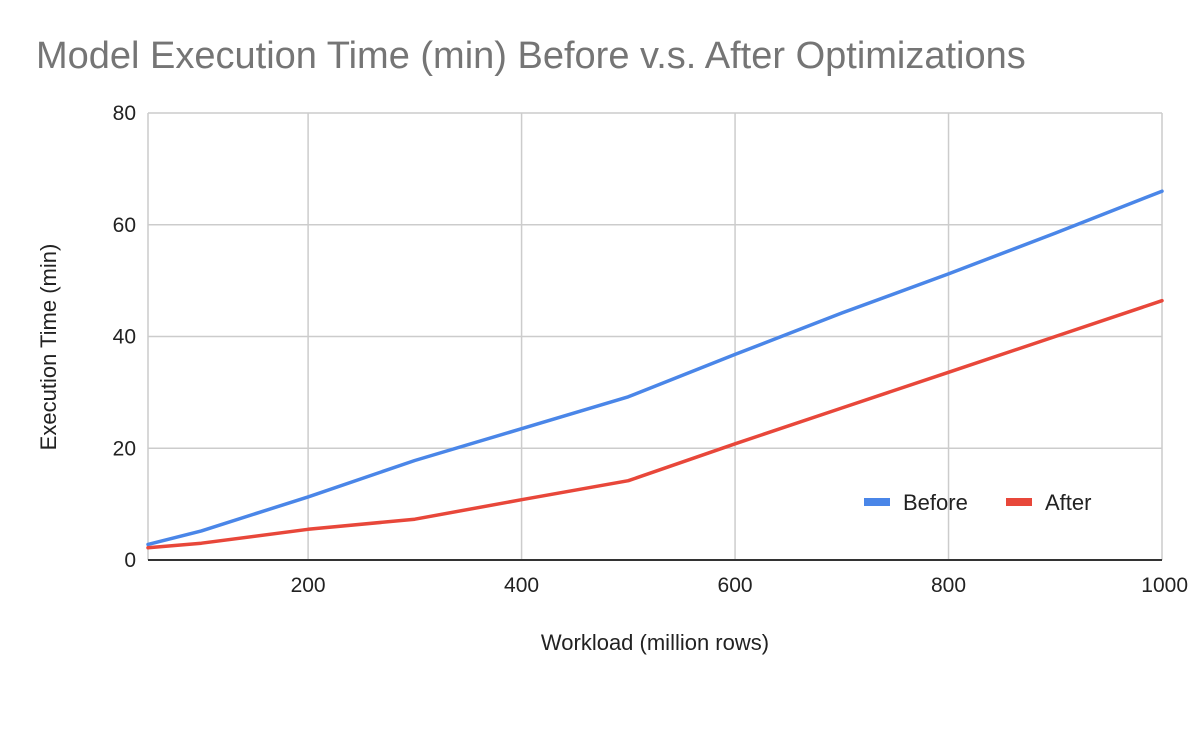  I want to click on y-tick-label: 80, so click(124, 113).